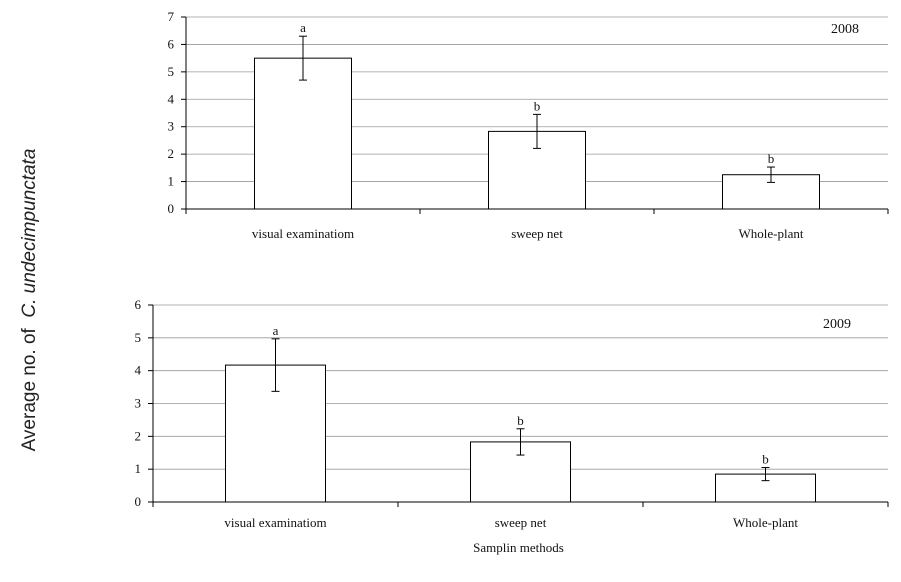 This screenshot has width=901, height=582. I want to click on chart2-y-tick-label: 2, so click(138, 435).